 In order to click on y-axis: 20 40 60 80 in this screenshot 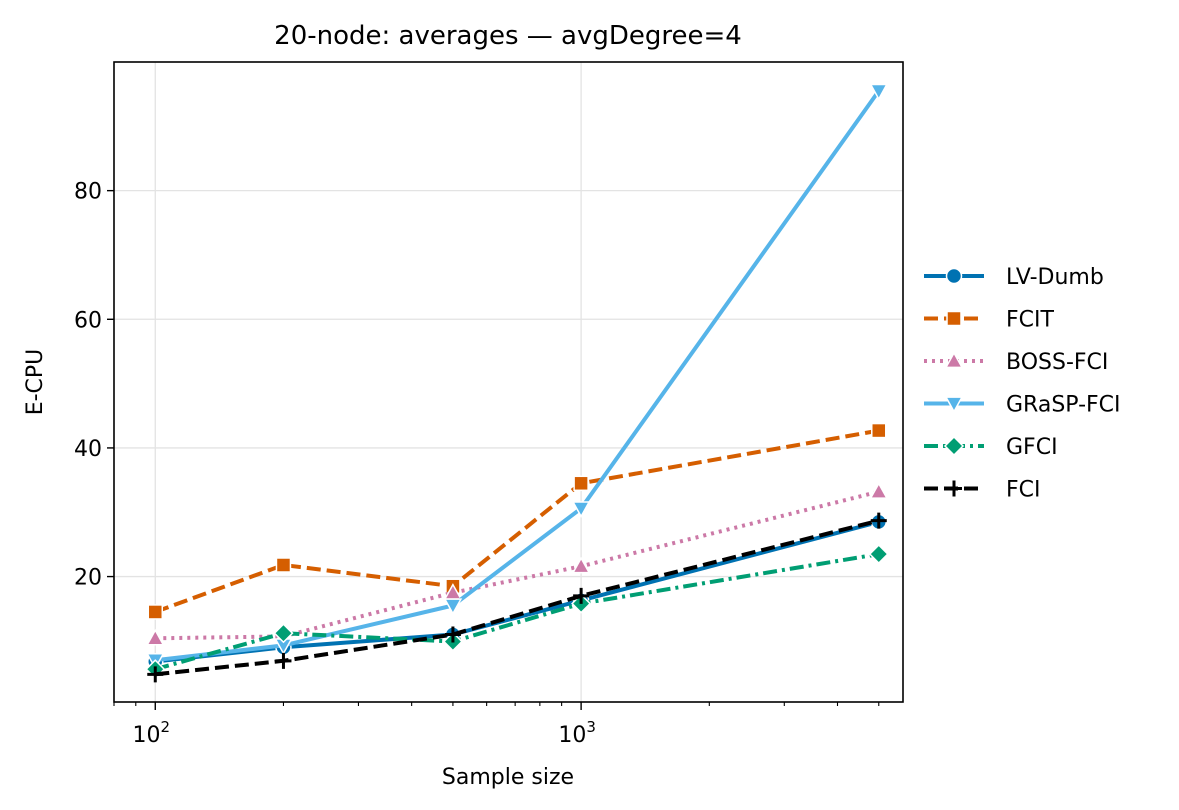, I will do `click(94, 385)`.